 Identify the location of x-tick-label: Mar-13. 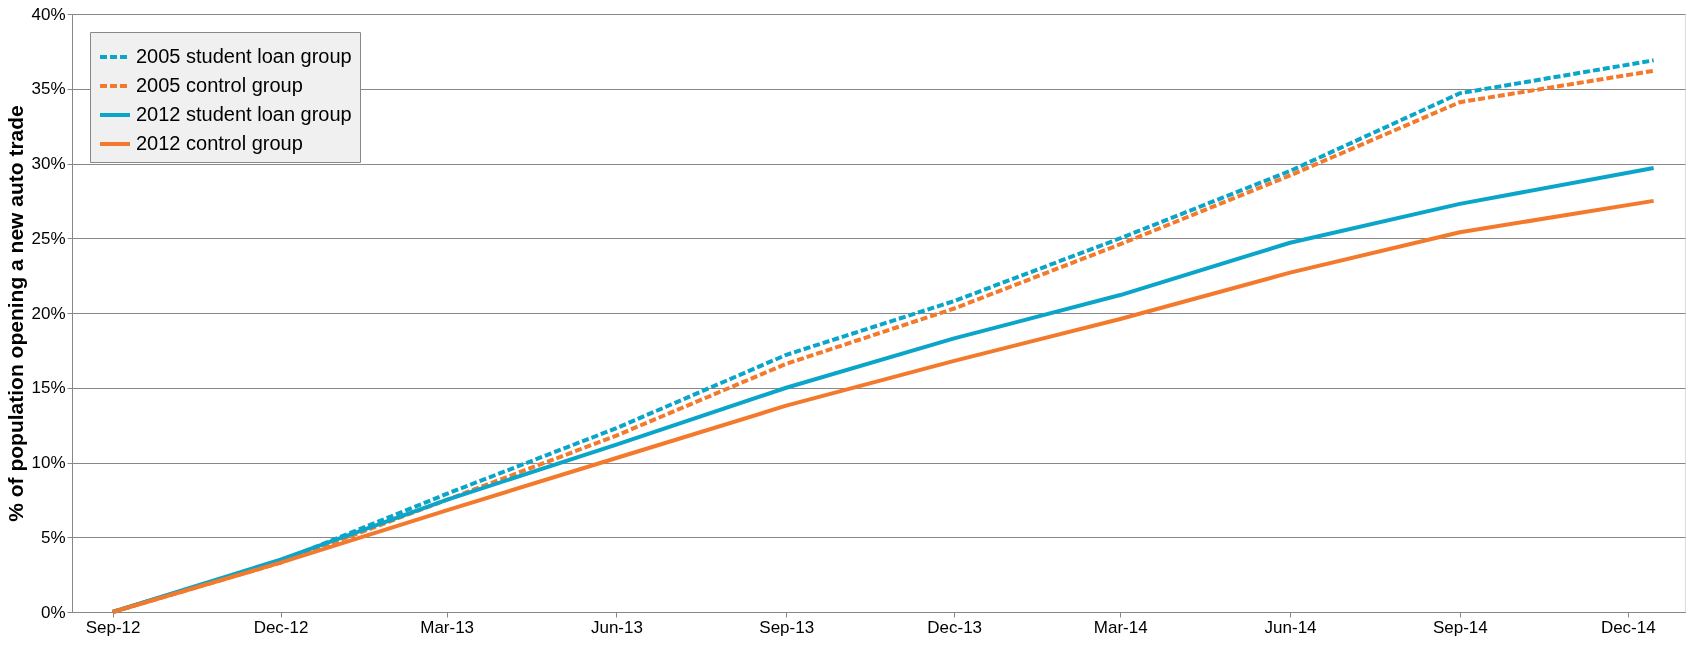
(447, 627).